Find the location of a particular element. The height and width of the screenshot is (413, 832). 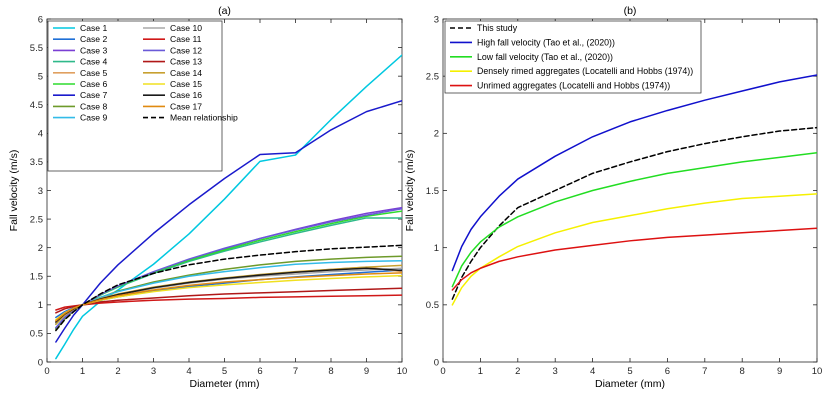

legend-label: Case 9 is located at coordinates (93, 118).